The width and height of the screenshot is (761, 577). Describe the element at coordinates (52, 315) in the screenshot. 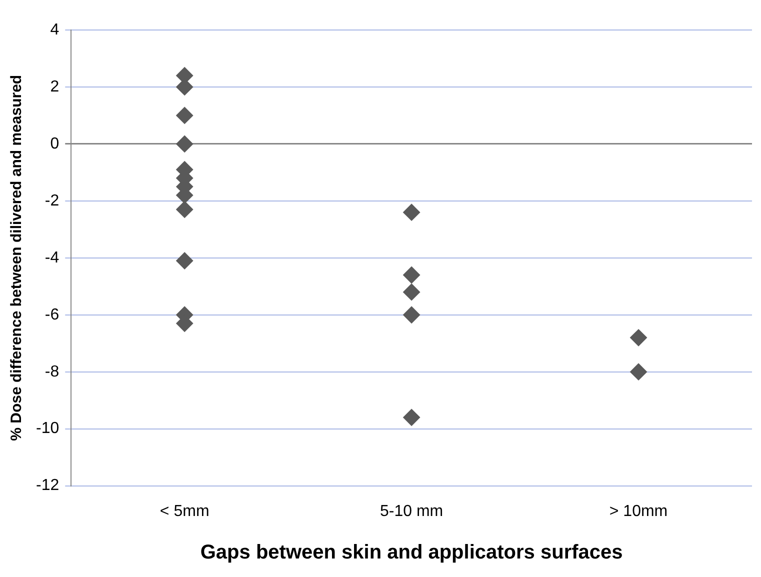

I see `y-tick-label: -6` at that location.